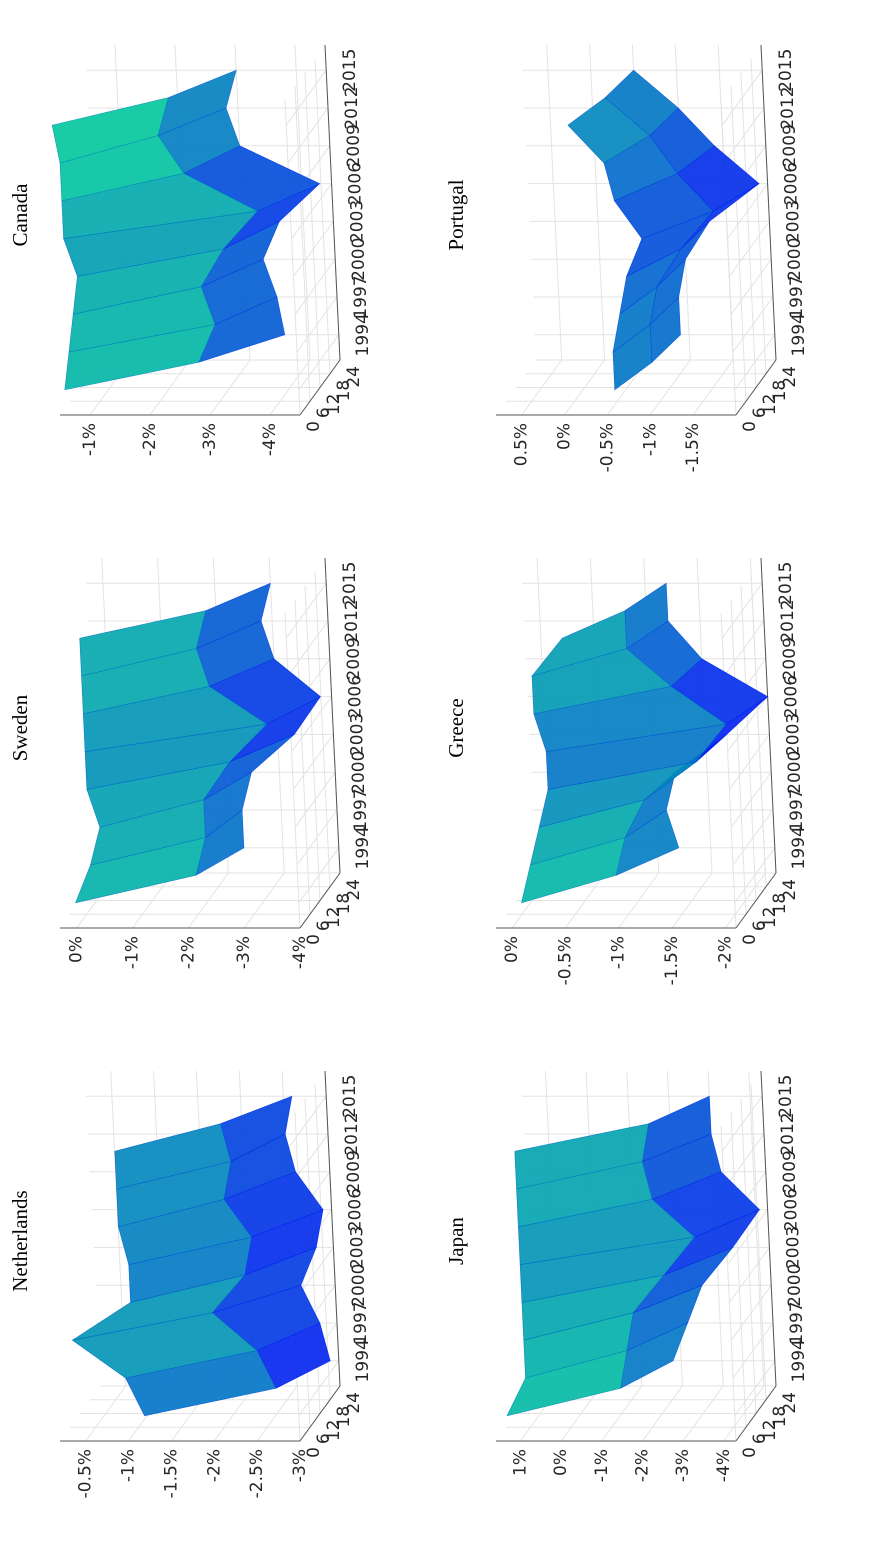 Image resolution: width=872 pixels, height=1541 pixels. What do you see at coordinates (456, 214) in the screenshot?
I see `chart-title: Portugal` at bounding box center [456, 214].